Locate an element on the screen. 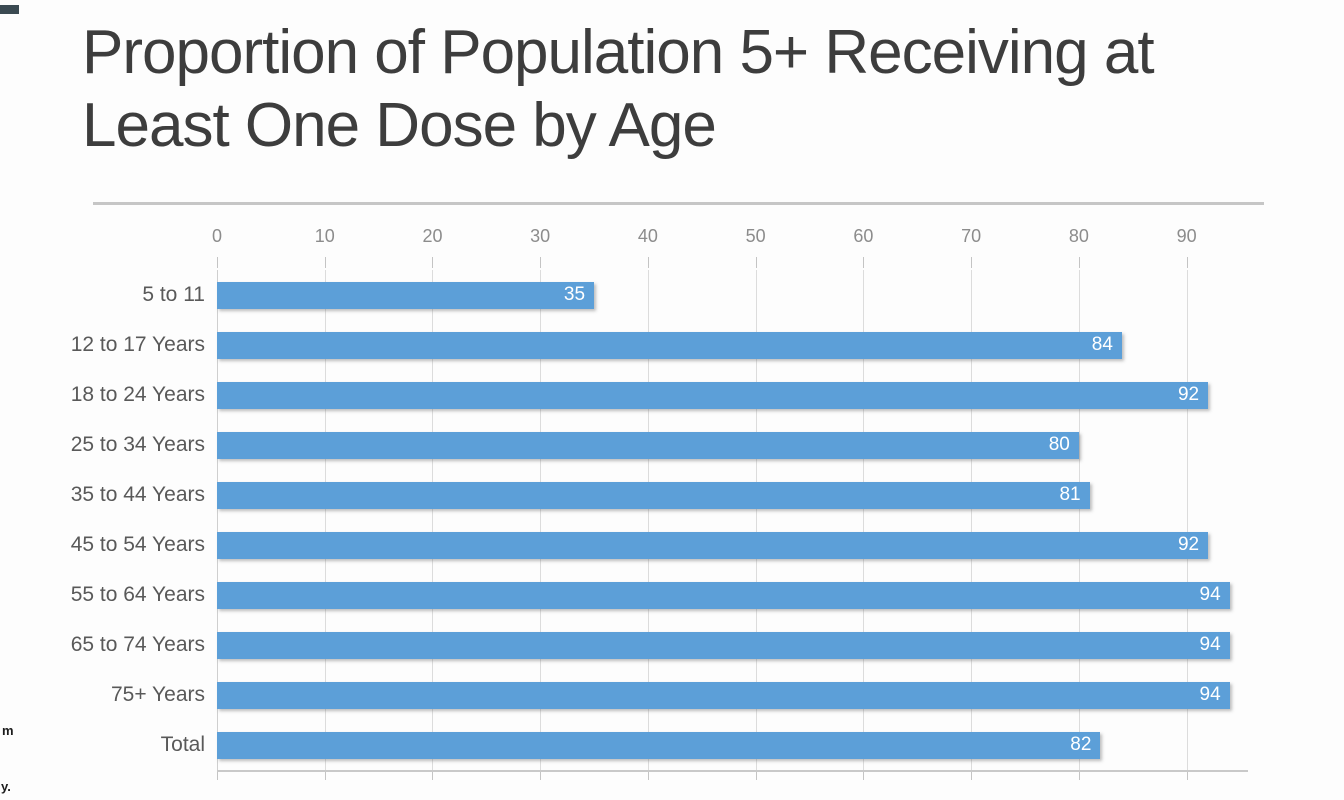 The width and height of the screenshot is (1344, 800). bar-value-label: 84 is located at coordinates (1102, 344).